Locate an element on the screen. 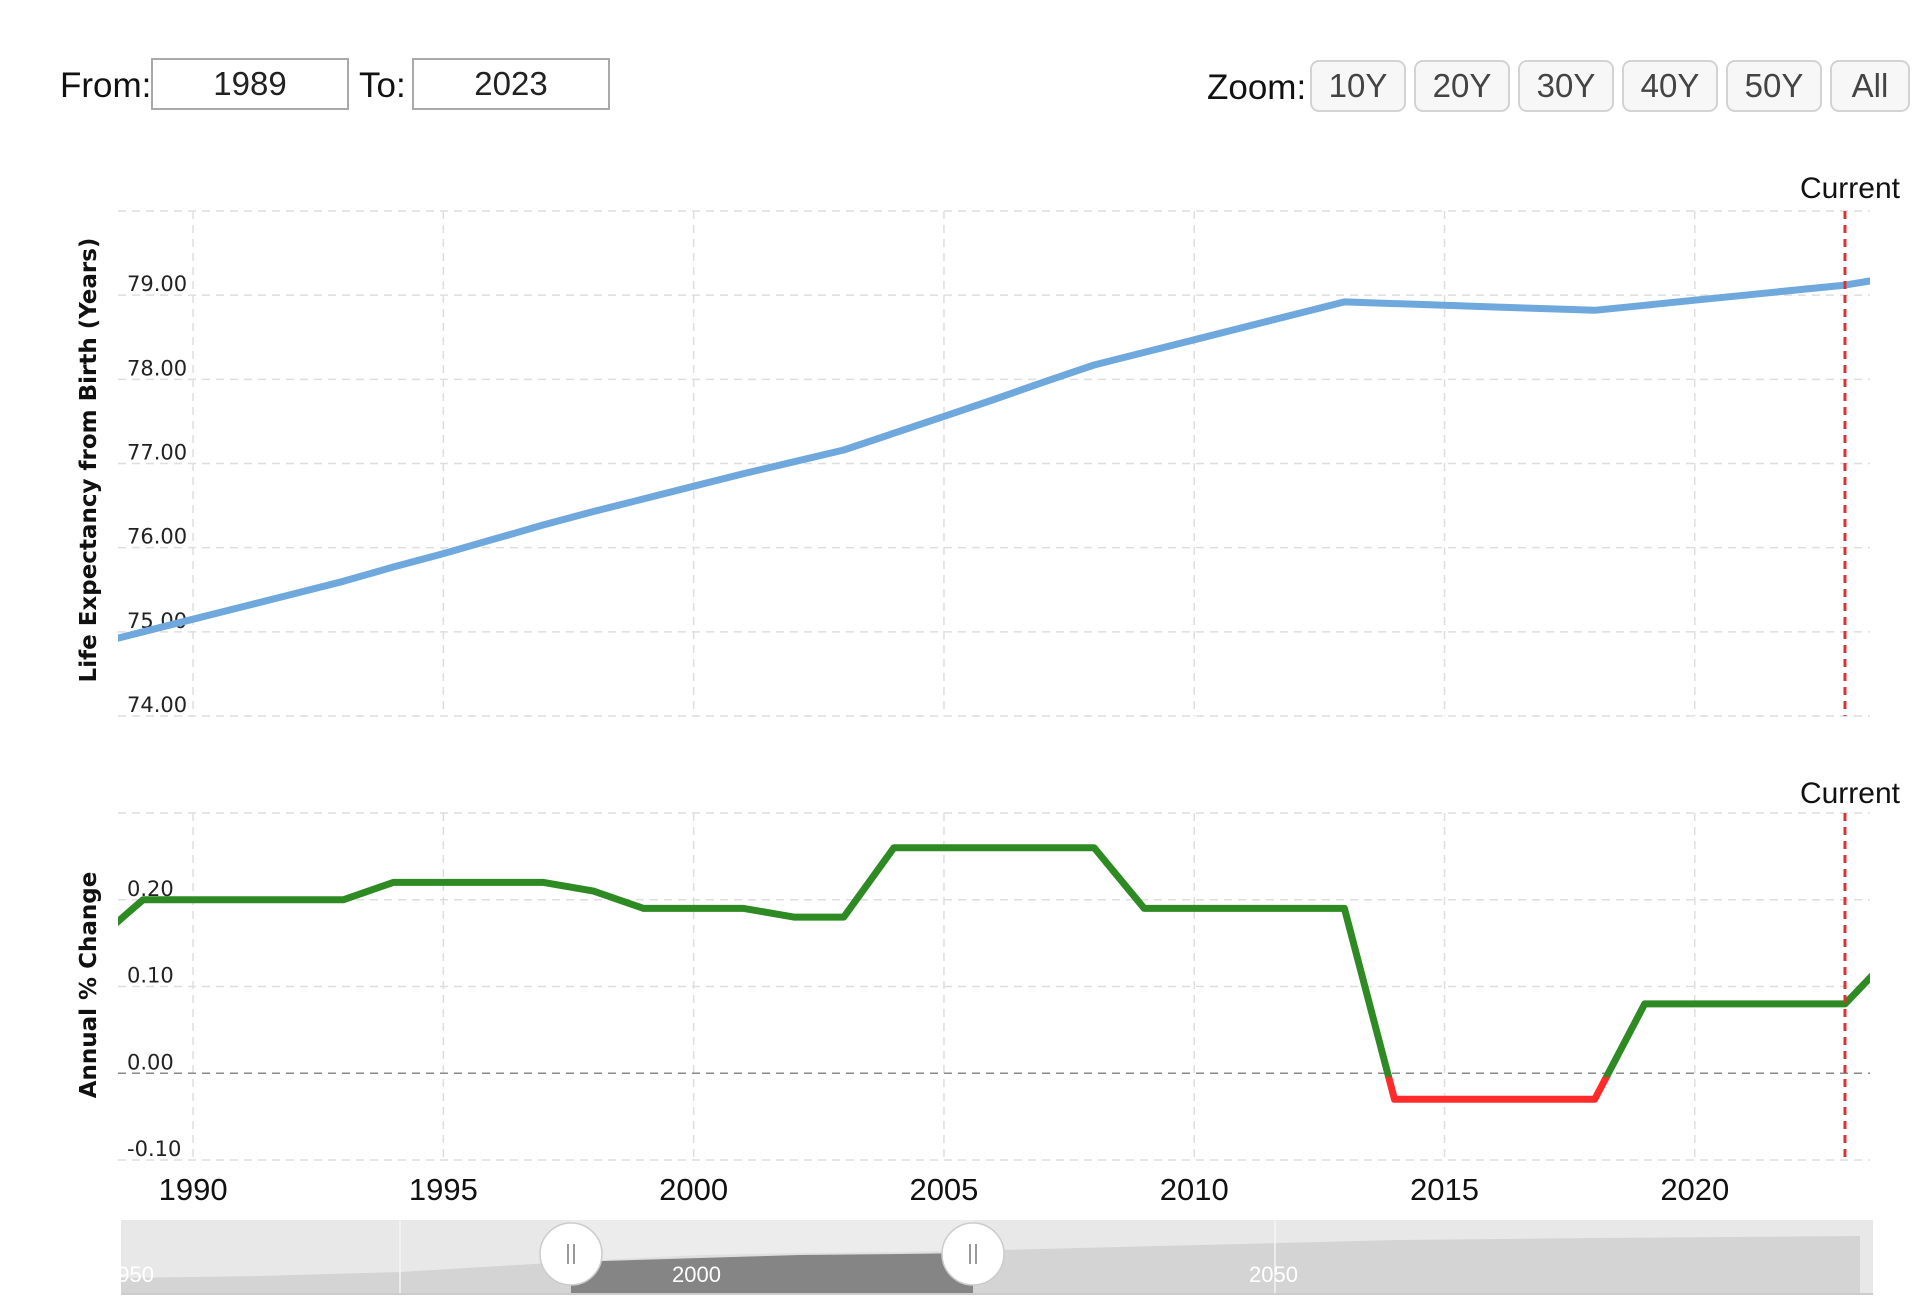 Image resolution: width=1920 pixels, height=1314 pixels. range-navigator: 1950 2000 2050 is located at coordinates (989, 1257).